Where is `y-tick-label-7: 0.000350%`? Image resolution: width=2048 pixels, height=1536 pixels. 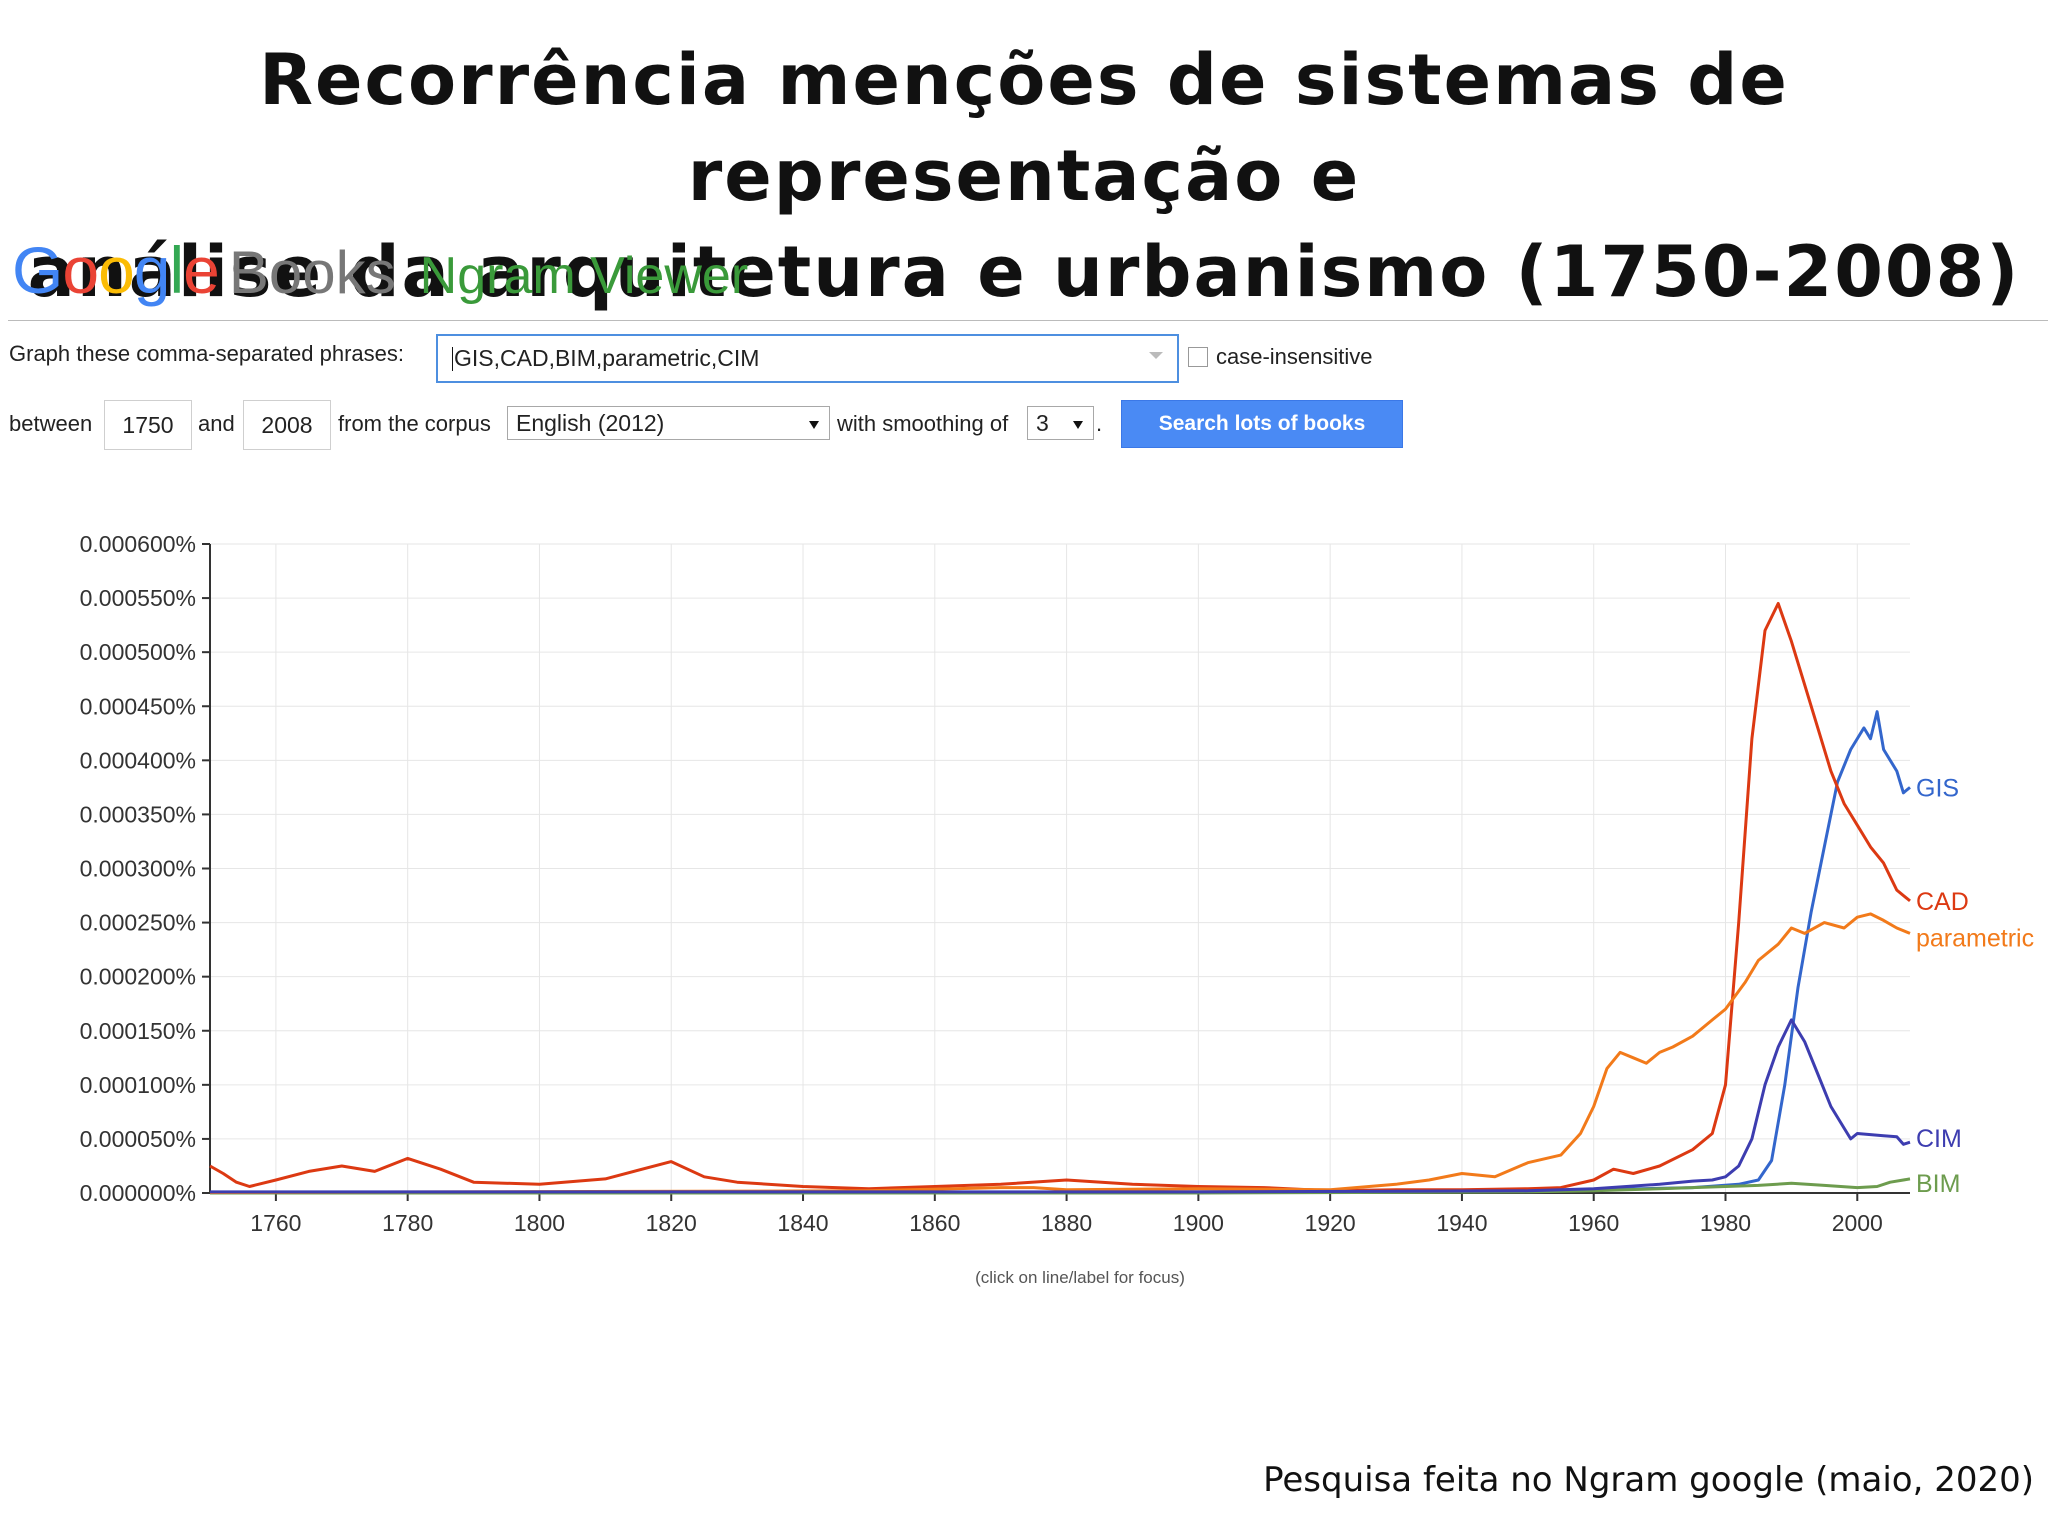
y-tick-label-7: 0.000350% is located at coordinates (138, 814).